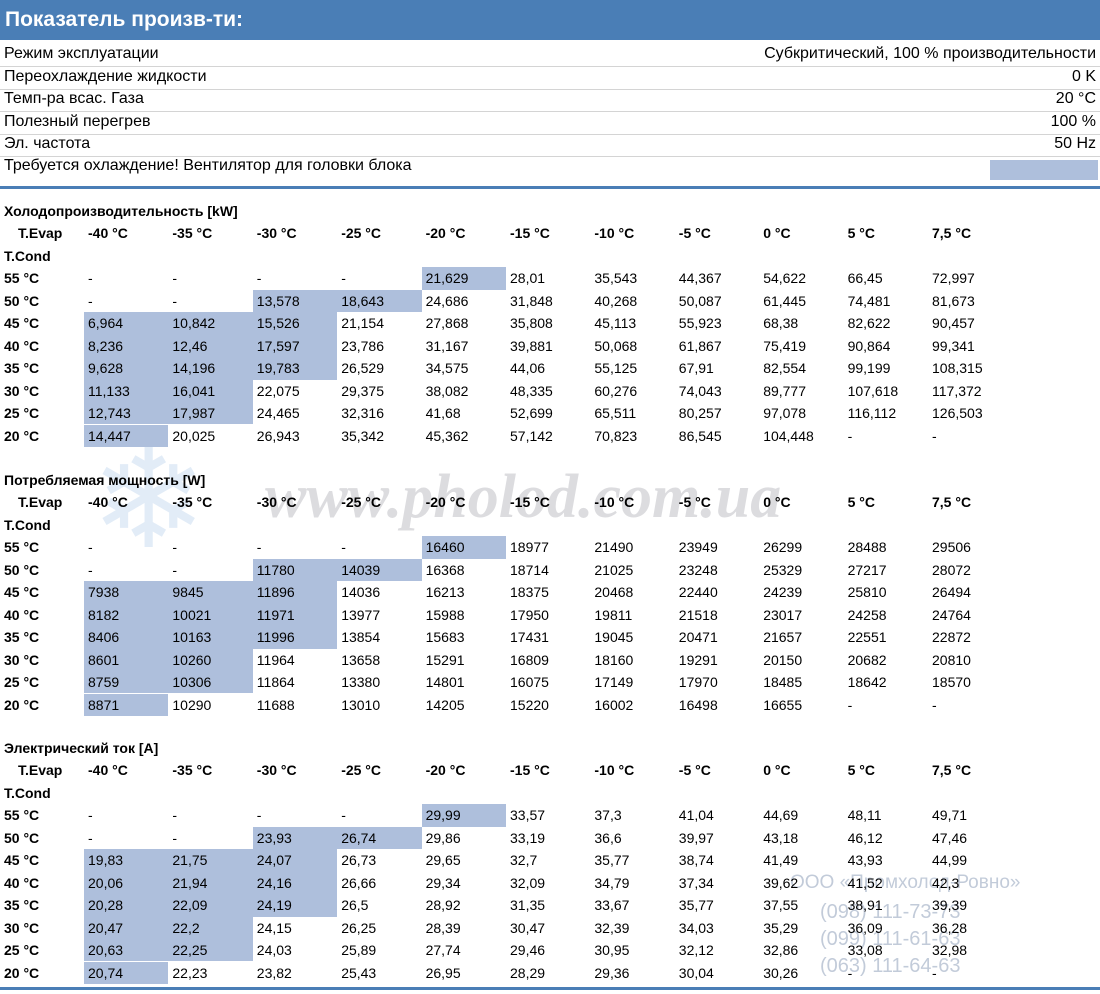  I want to click on cell: 19811, so click(613, 614).